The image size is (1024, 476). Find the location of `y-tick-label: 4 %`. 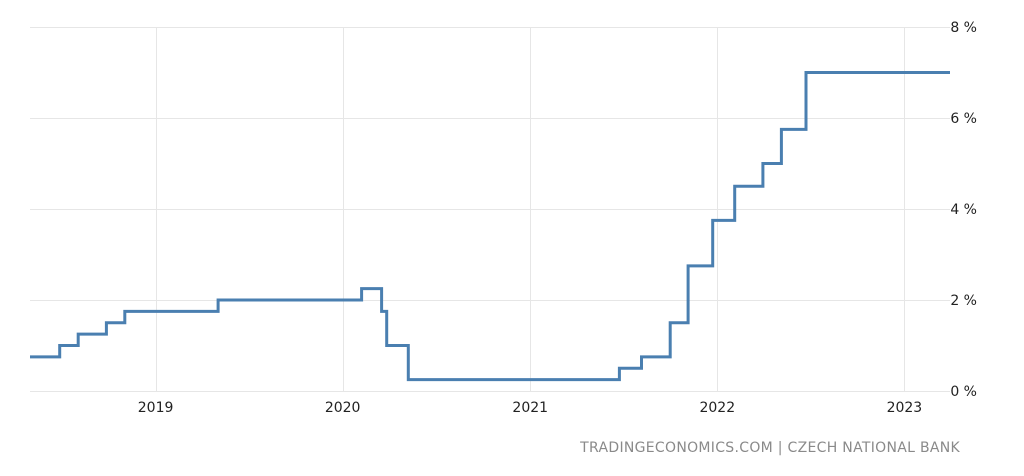

y-tick-label: 4 % is located at coordinates (963, 210).